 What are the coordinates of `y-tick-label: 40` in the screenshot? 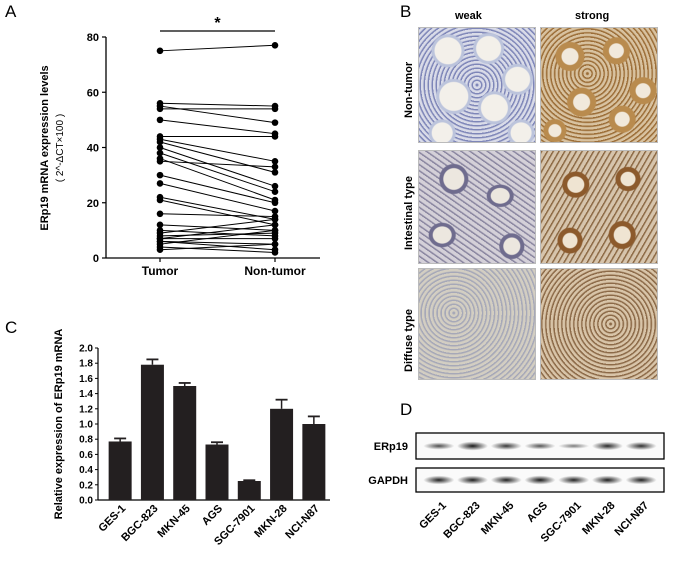 It's located at (93, 149).